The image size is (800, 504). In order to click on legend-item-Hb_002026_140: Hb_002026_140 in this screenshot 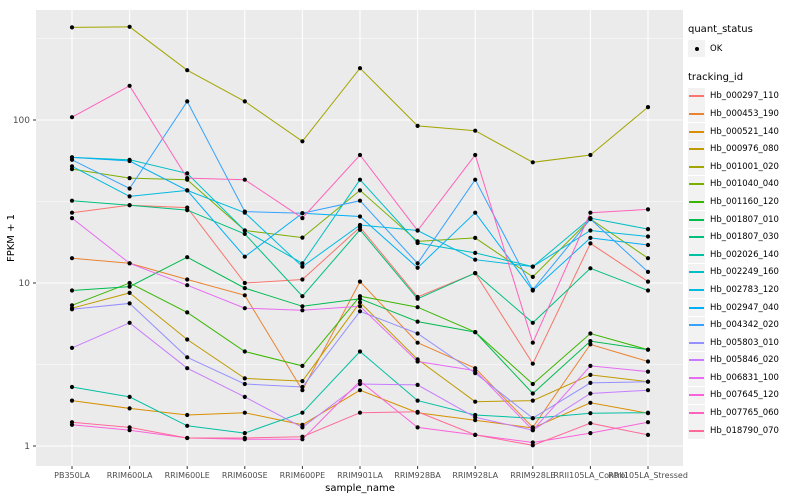, I will do `click(744, 255)`.